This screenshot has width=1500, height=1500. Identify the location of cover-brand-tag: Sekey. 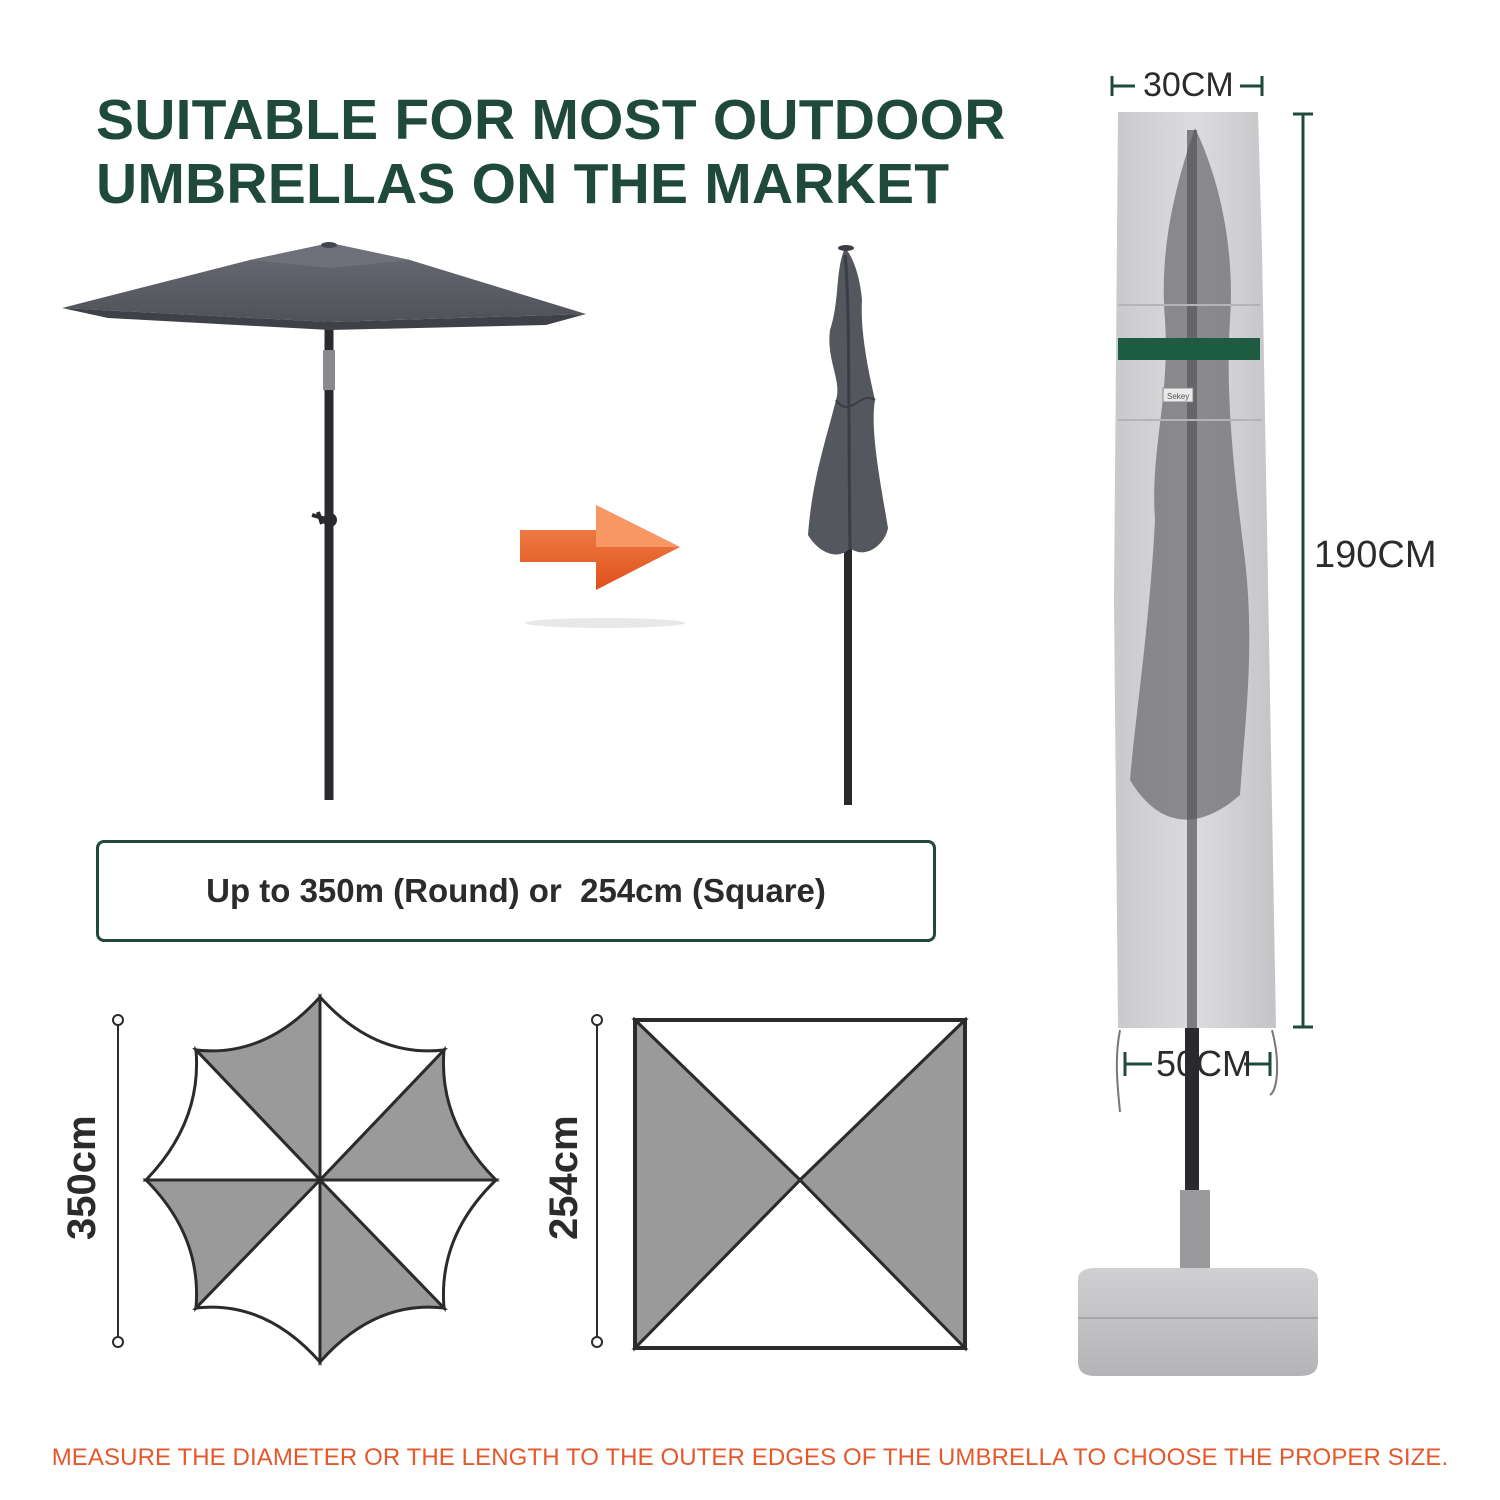
(1178, 396).